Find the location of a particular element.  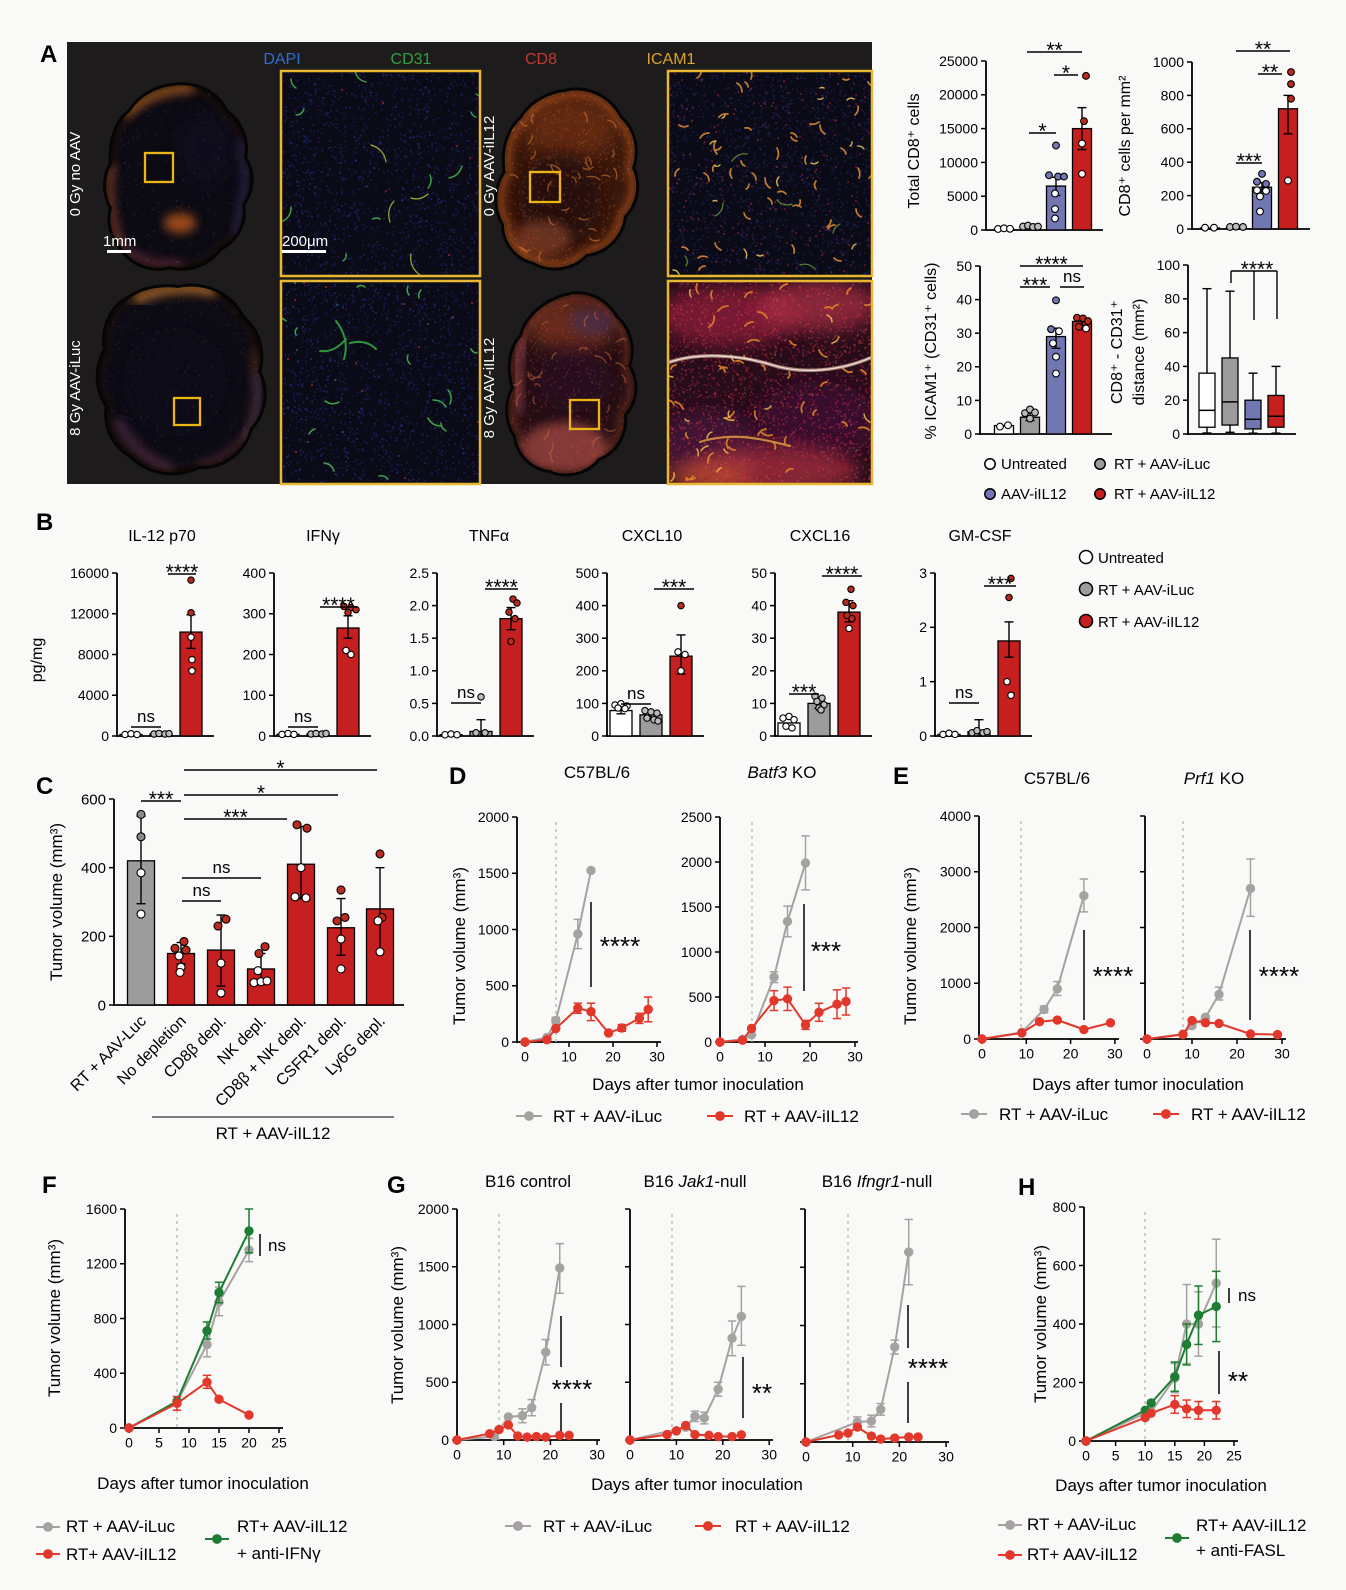

svg-text: 1.0 is located at coordinates (420, 671).